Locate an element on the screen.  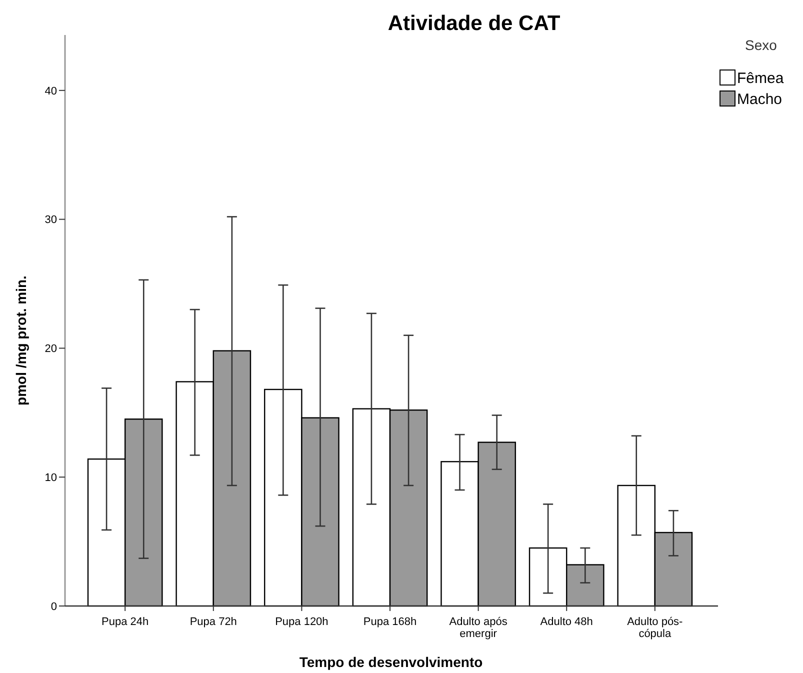
x-axis-title: Tempo de desenvolvimento is located at coordinates (391, 662).